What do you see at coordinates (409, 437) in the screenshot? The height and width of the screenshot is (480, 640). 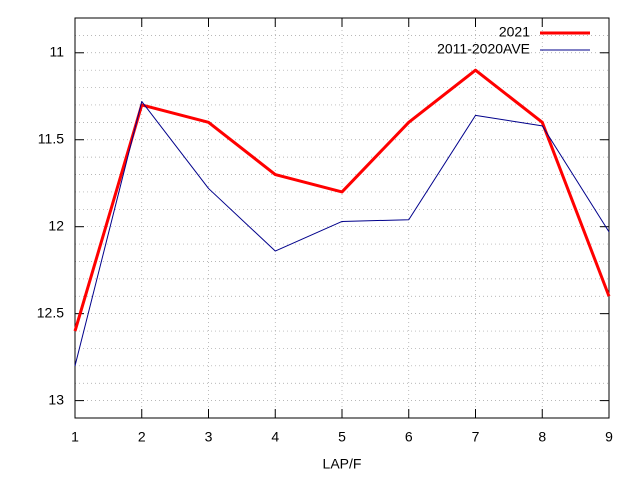 I see `x-tick-label: 6` at bounding box center [409, 437].